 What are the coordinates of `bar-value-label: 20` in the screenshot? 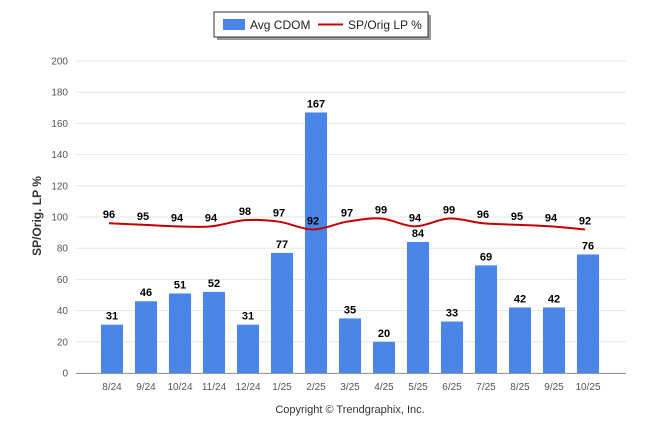 It's located at (384, 334).